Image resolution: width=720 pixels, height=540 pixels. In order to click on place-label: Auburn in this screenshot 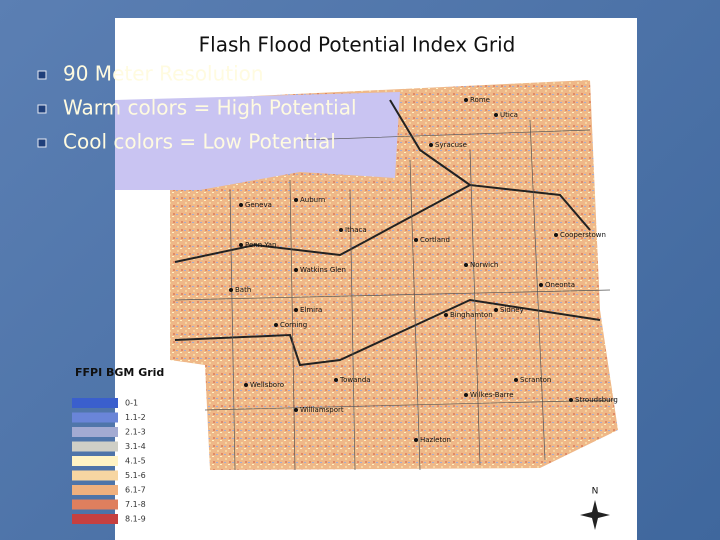, I will do `click(312, 200)`.